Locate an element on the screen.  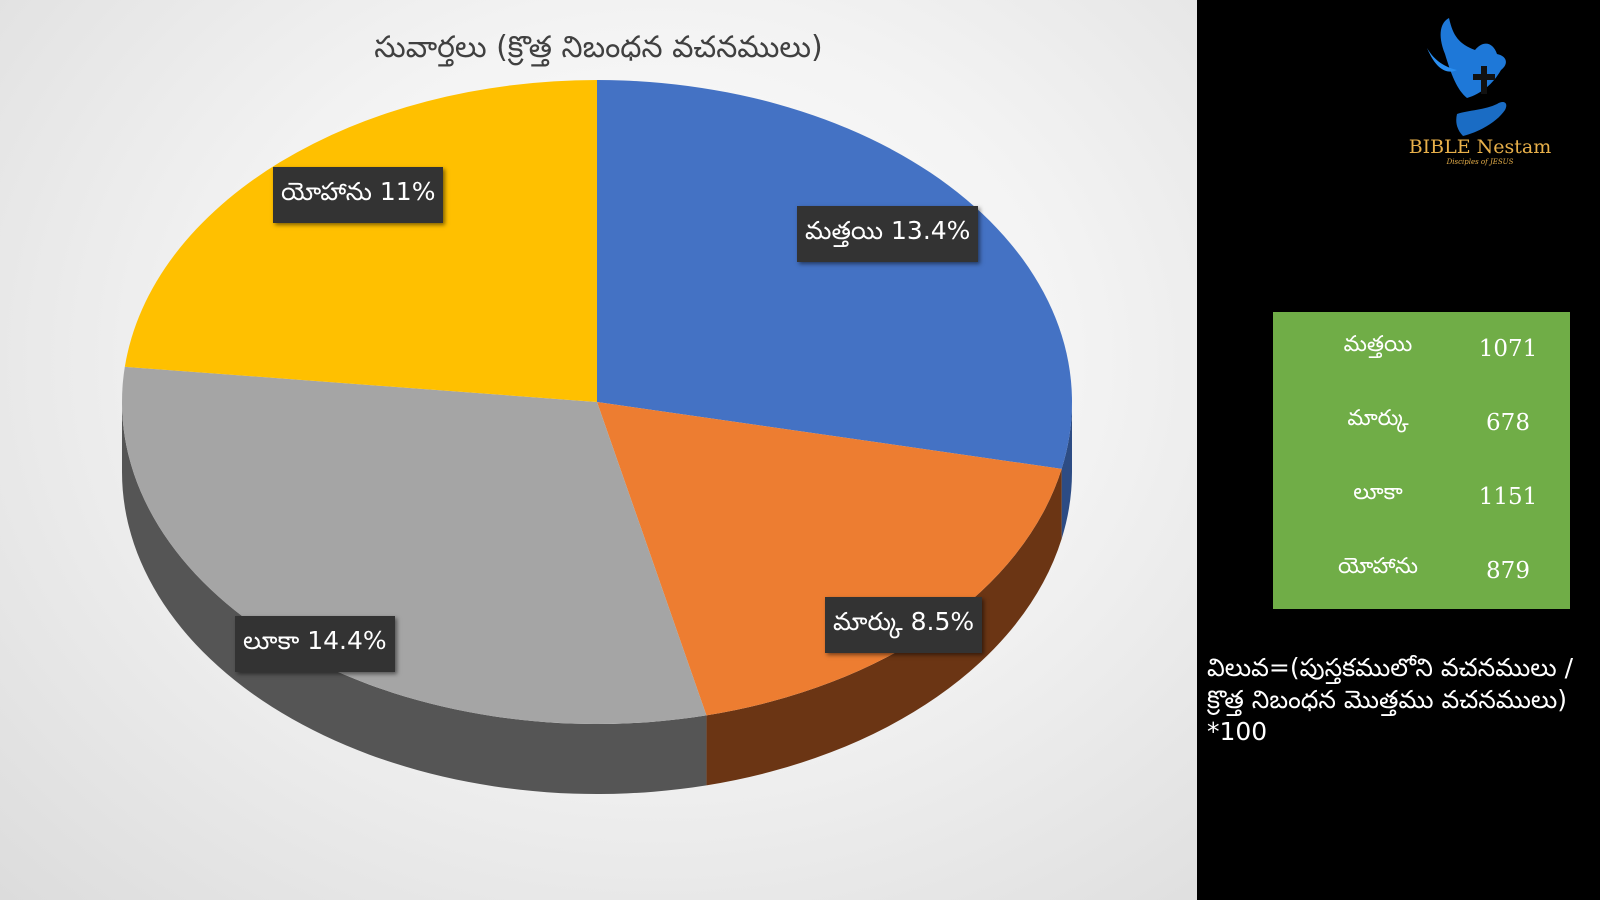
logo-tagline: Disciples of JESUS is located at coordinates (1480, 162).